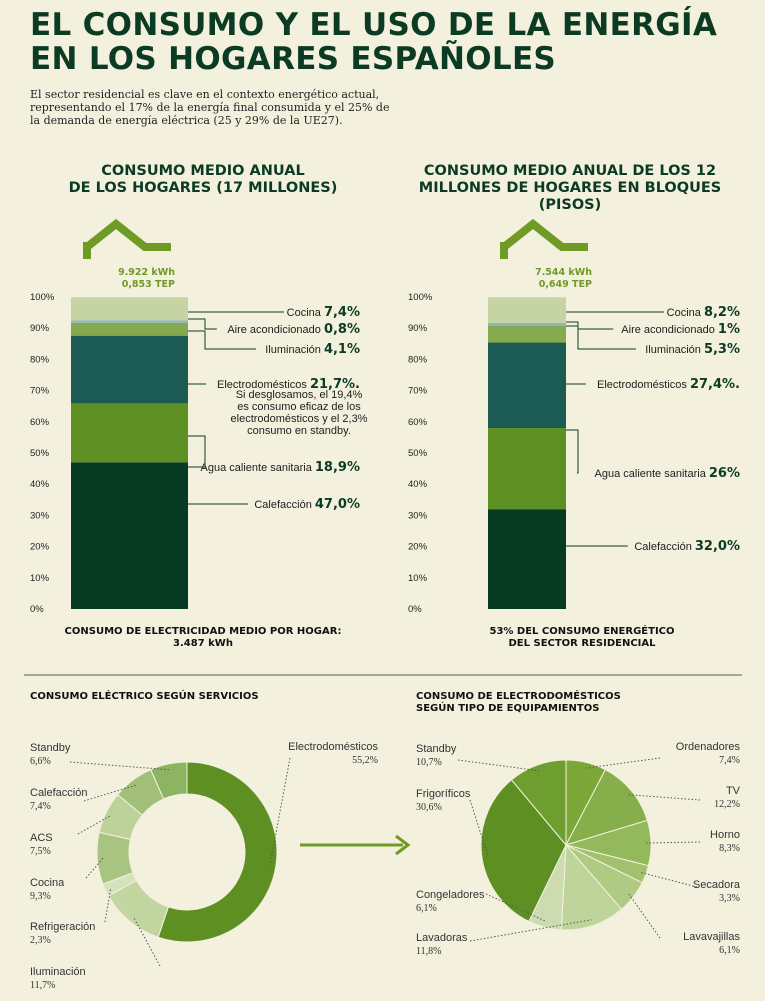 Image resolution: width=765 pixels, height=1001 pixels. I want to click on pie2-value-secadora: 3,3%, so click(729, 898).